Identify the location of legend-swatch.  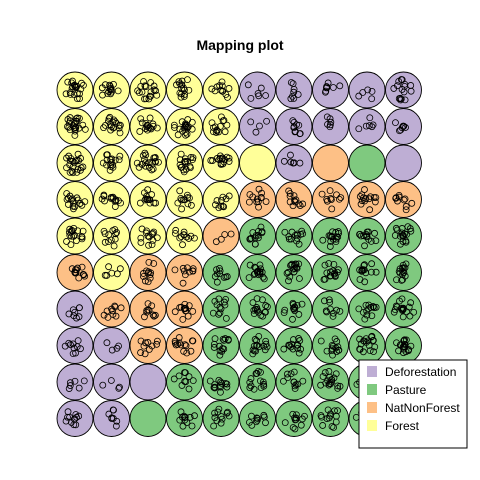
(372, 371).